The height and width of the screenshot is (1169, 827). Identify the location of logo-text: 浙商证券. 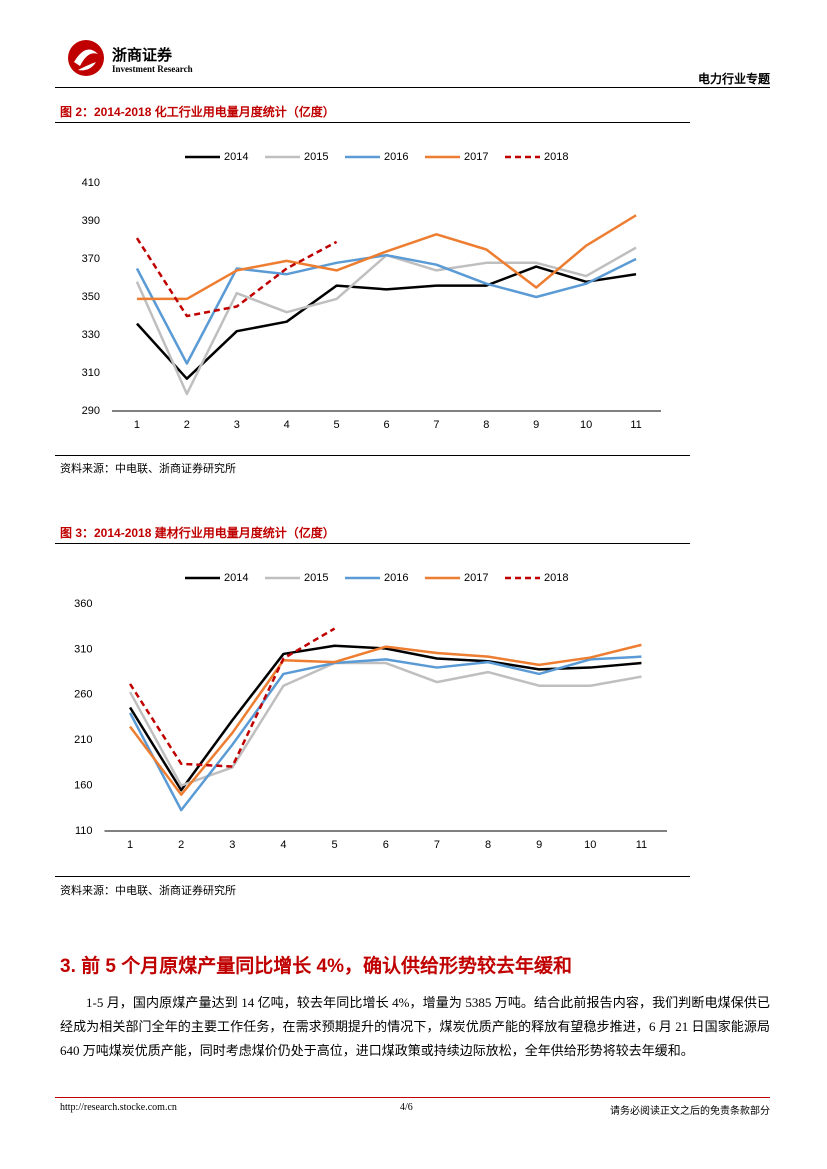
(142, 56).